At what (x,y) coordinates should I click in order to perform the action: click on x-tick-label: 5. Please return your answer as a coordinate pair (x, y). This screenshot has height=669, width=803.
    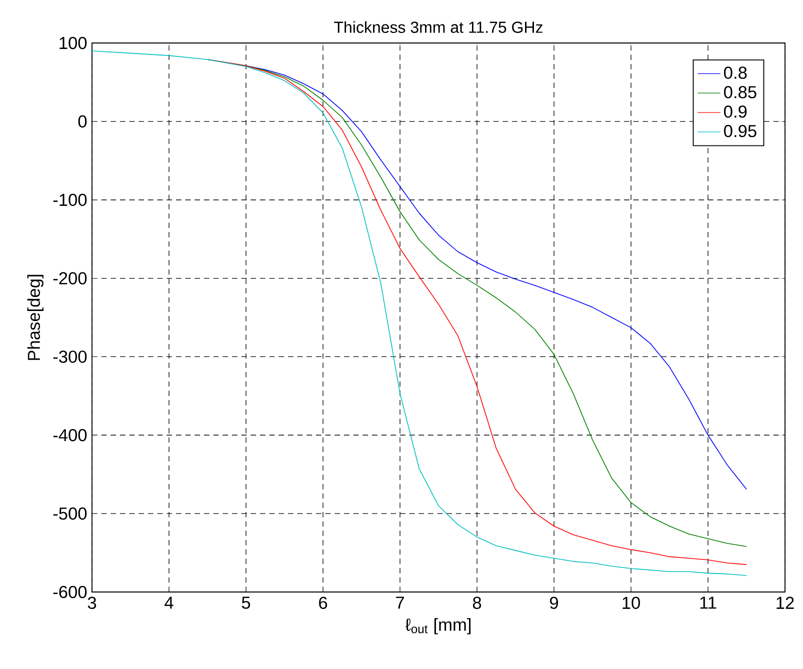
    Looking at the image, I should click on (246, 602).